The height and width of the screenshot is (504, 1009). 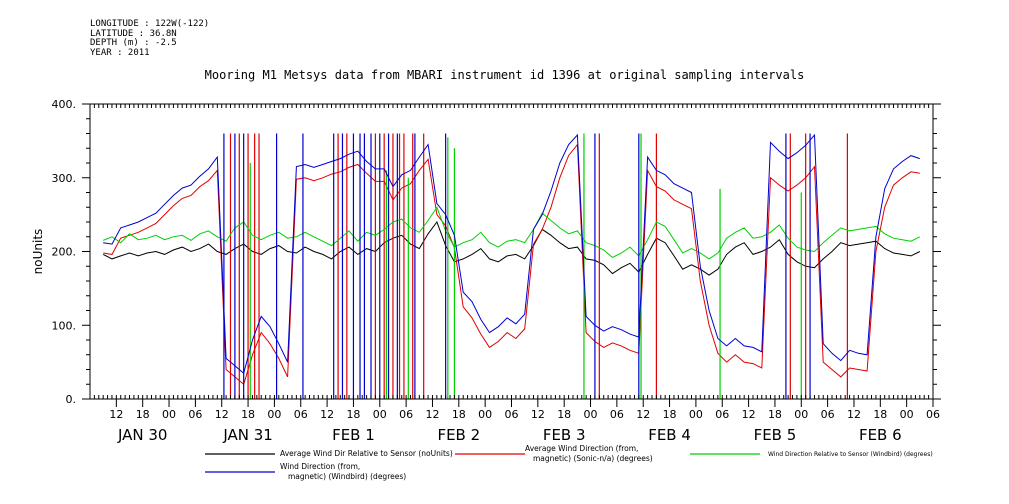 I want to click on x-day-label: FEB 1, so click(x=353, y=435).